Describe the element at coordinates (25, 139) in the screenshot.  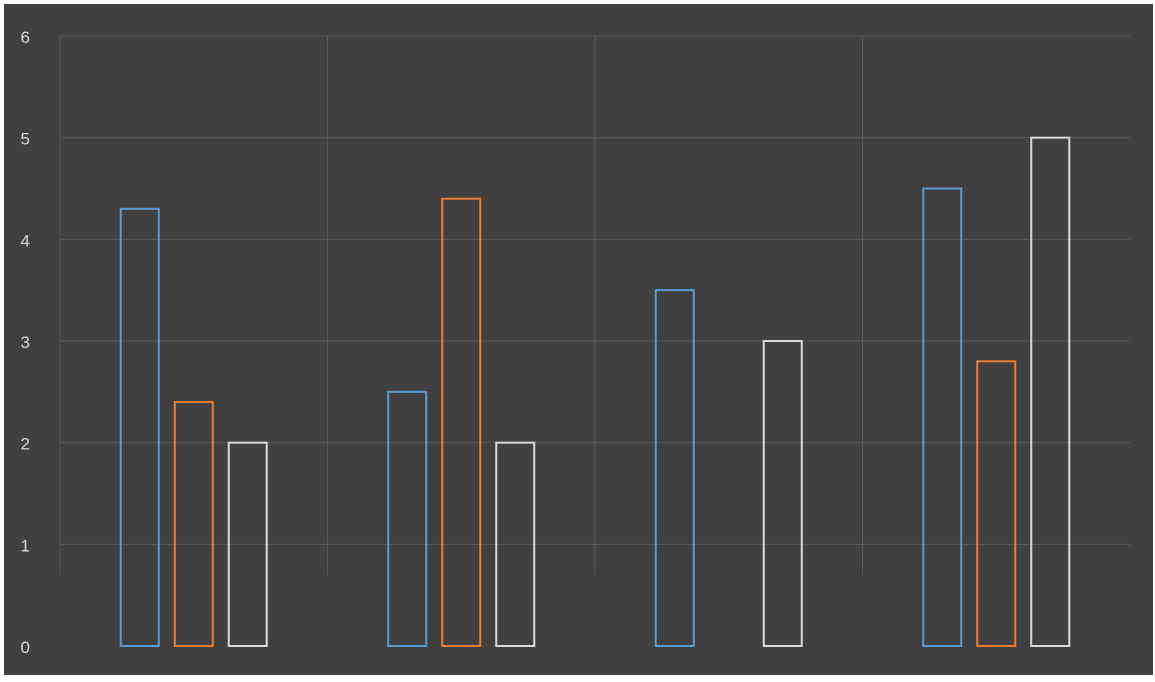
I see `y-tick-label: 5` at that location.